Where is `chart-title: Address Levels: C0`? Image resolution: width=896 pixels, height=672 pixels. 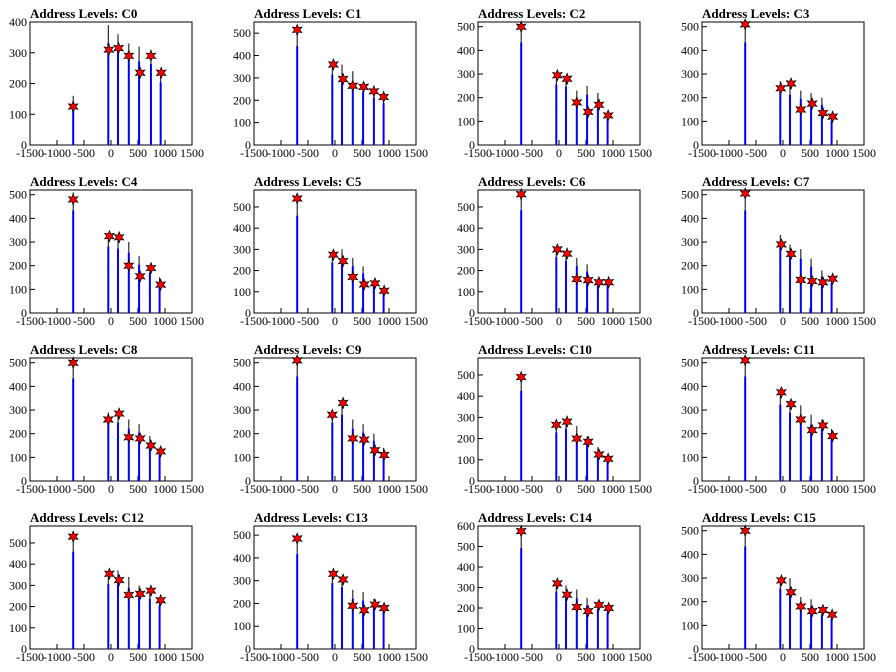 chart-title: Address Levels: C0 is located at coordinates (83, 13).